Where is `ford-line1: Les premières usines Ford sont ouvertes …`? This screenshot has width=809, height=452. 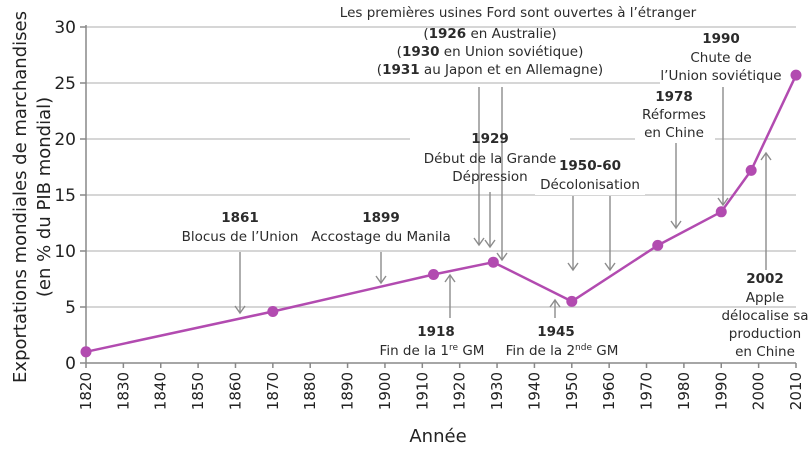 ford-line1: Les premières usines Ford sont ouvertes … is located at coordinates (518, 13).